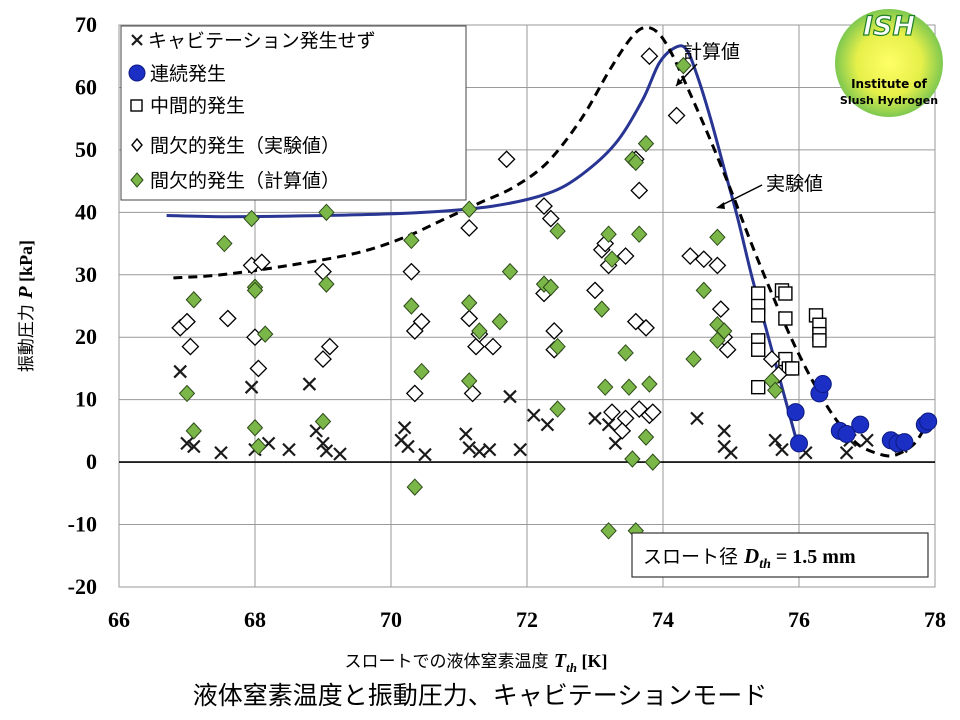  I want to click on y-tick-label: 10, so click(86, 399).